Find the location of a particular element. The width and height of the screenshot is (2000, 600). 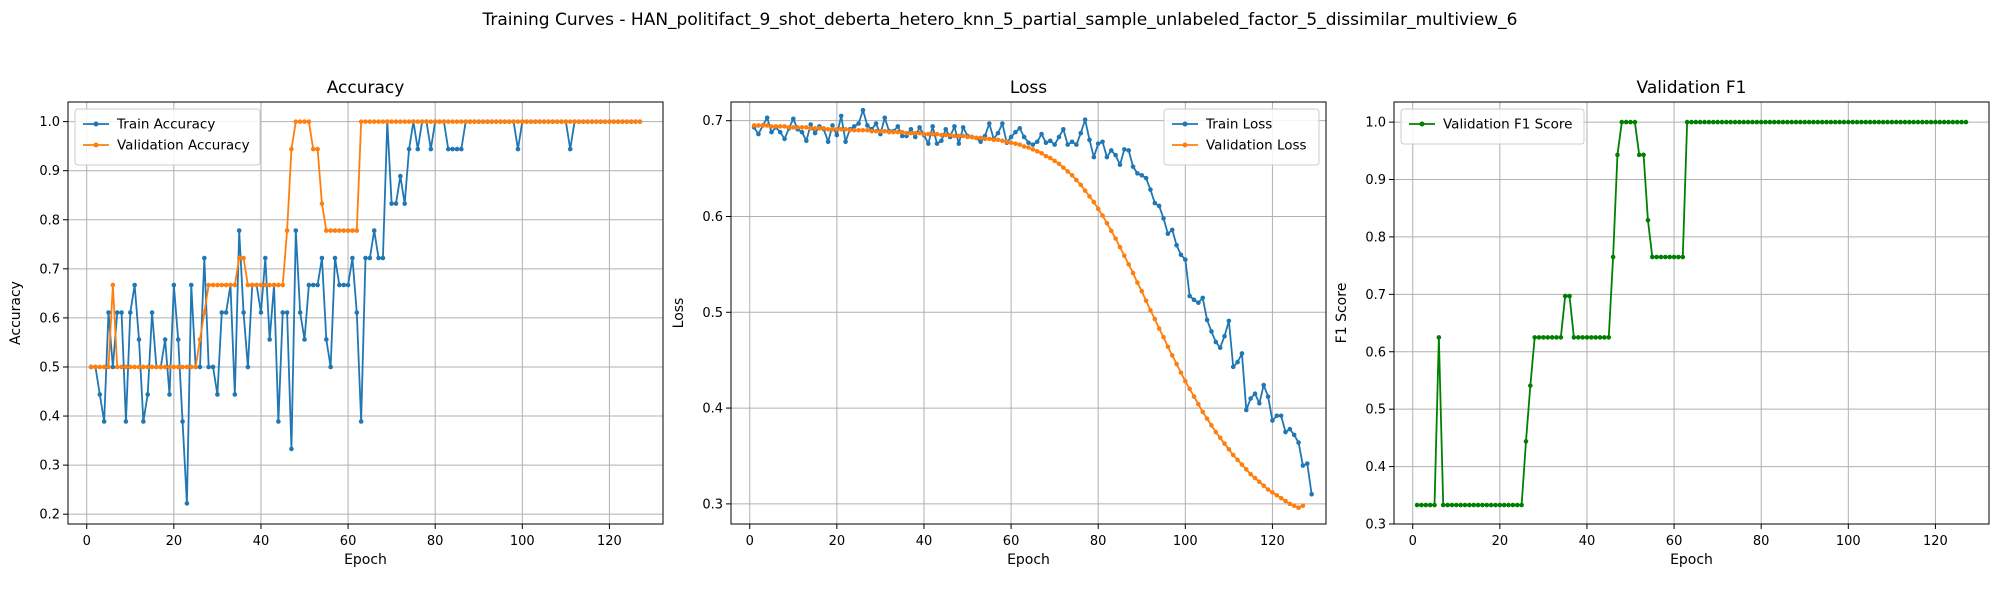

y-tick-label: 0.6 is located at coordinates (712, 217).